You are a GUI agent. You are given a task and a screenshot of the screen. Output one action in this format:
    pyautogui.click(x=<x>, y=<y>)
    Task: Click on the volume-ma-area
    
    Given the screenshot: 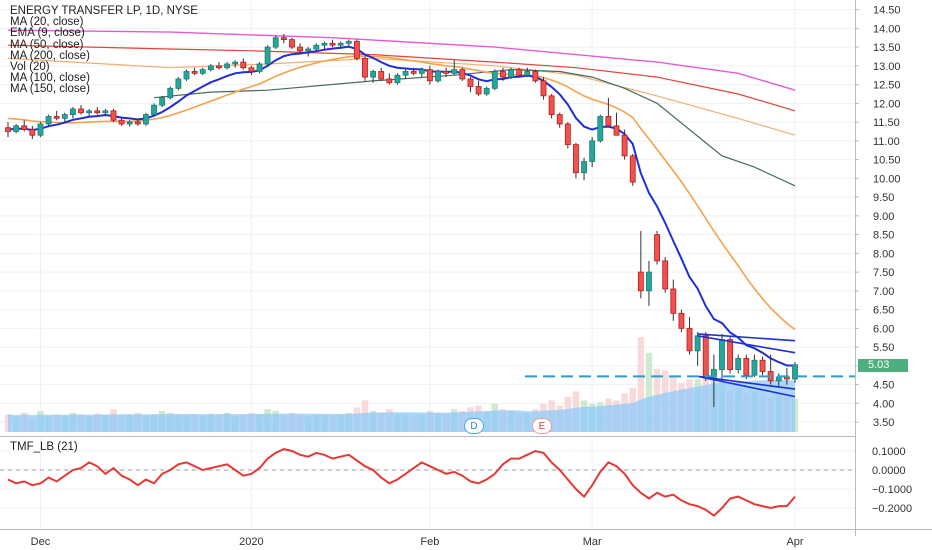 What is the action you would take?
    pyautogui.click(x=401, y=405)
    